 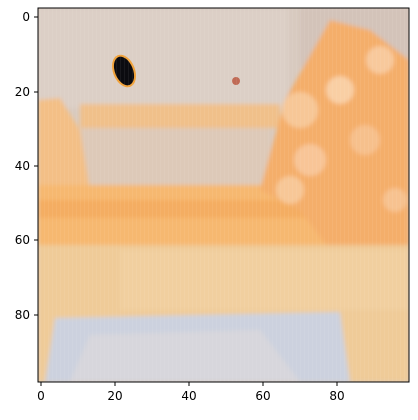 I want to click on x-tick-label: 40, so click(x=188, y=396).